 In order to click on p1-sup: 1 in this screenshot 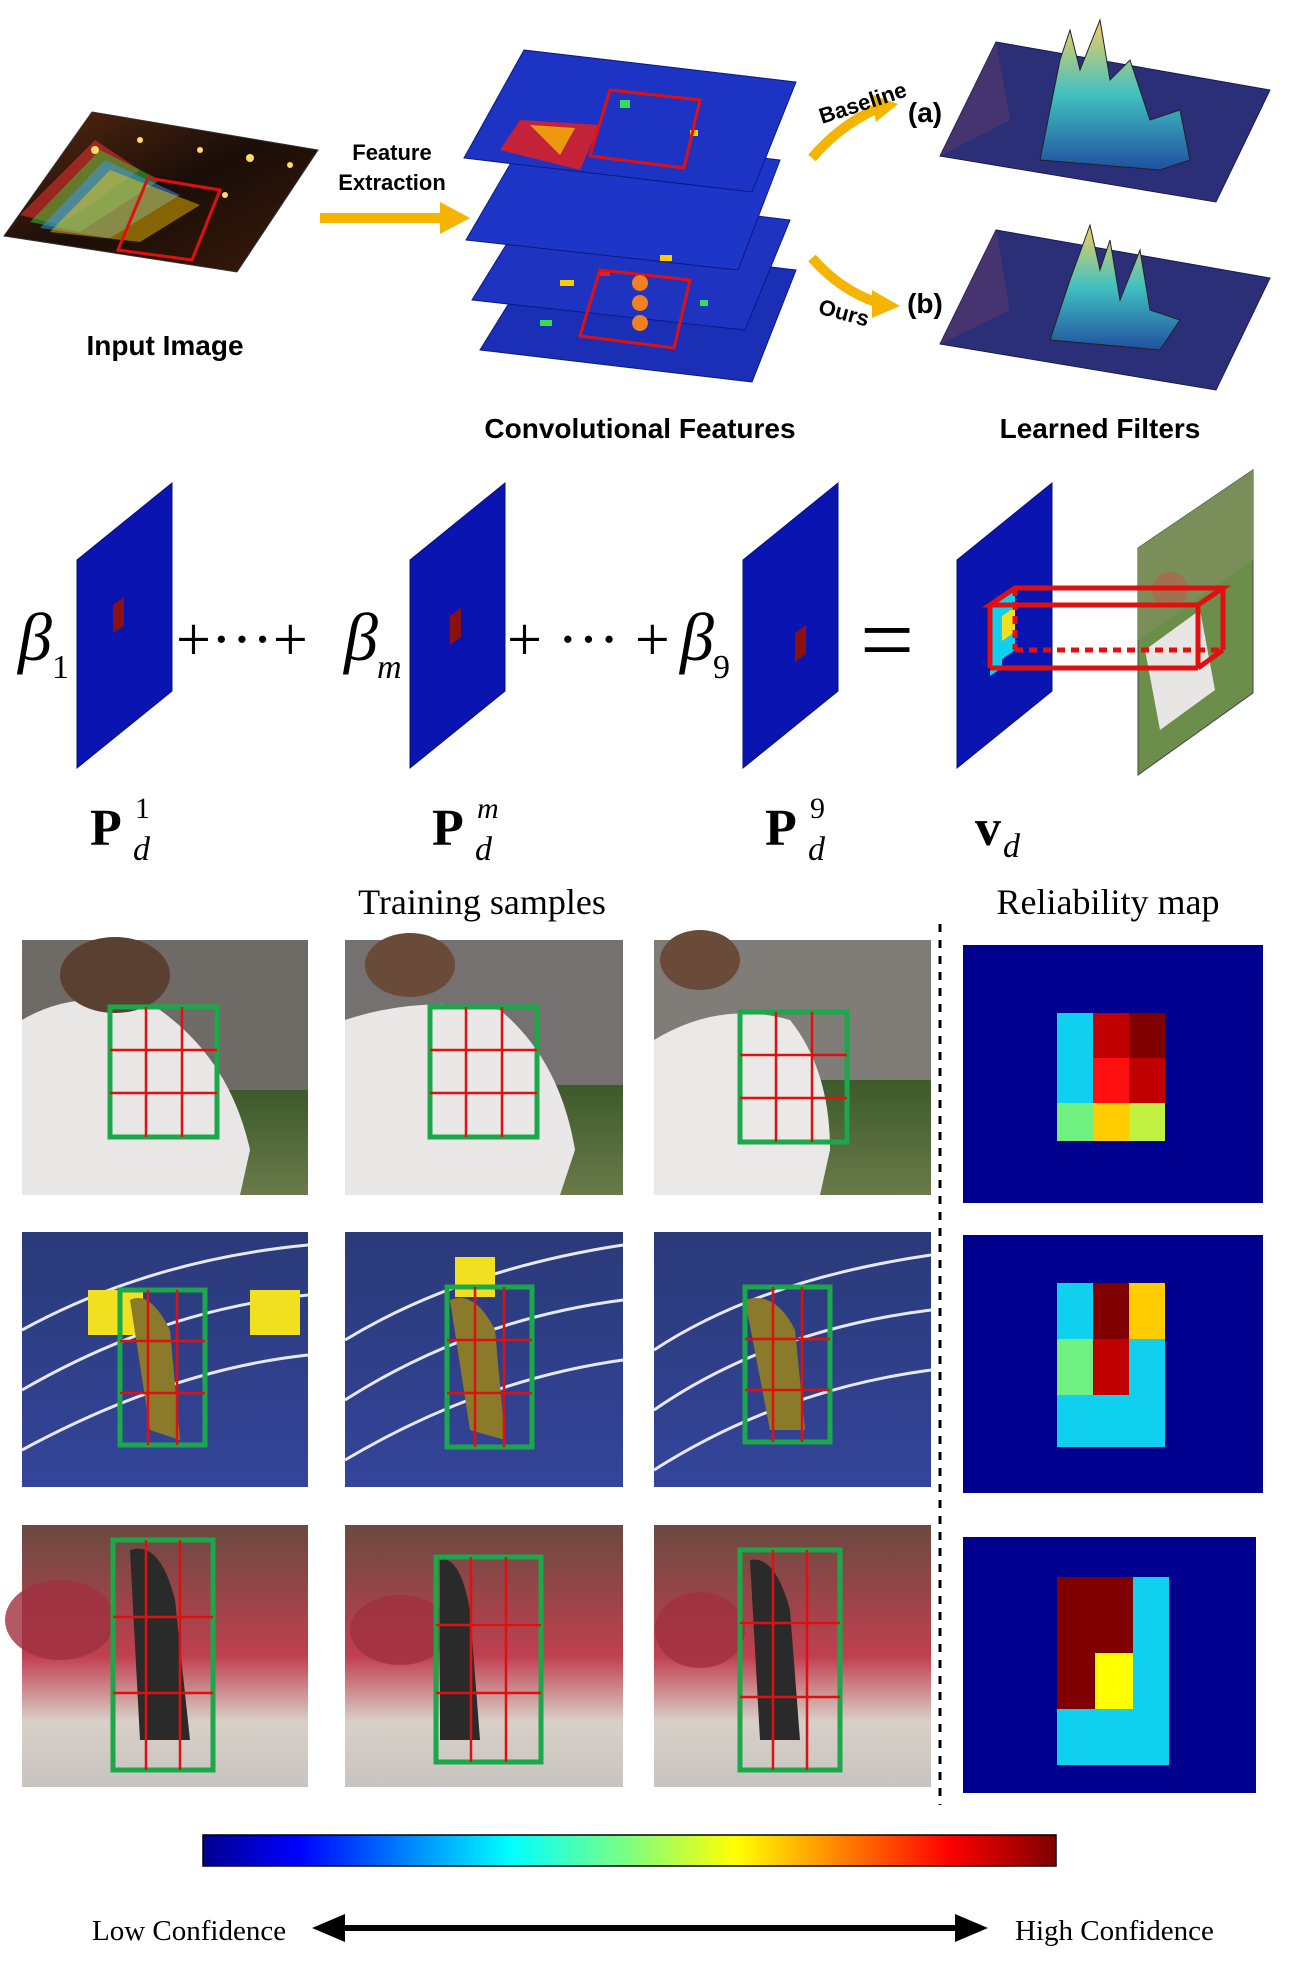, I will do `click(142, 808)`.